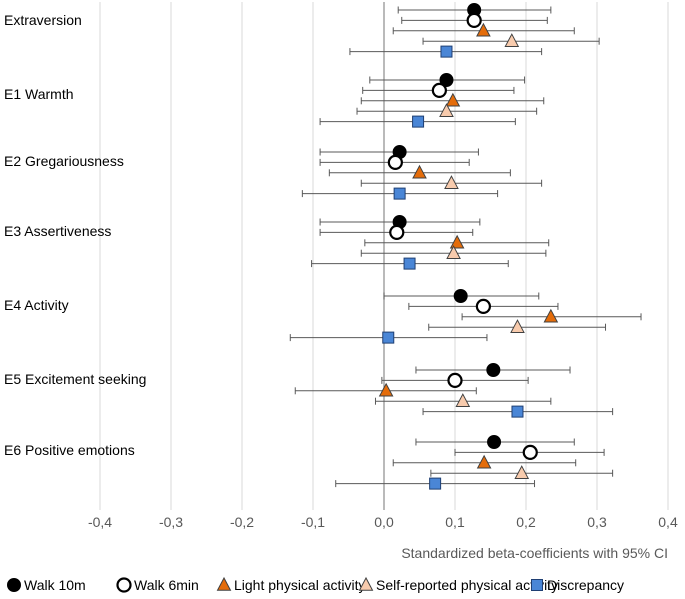 This screenshot has height=599, width=685. Describe the element at coordinates (39, 94) in the screenshot. I see `category-label: E1 Warmth` at that location.